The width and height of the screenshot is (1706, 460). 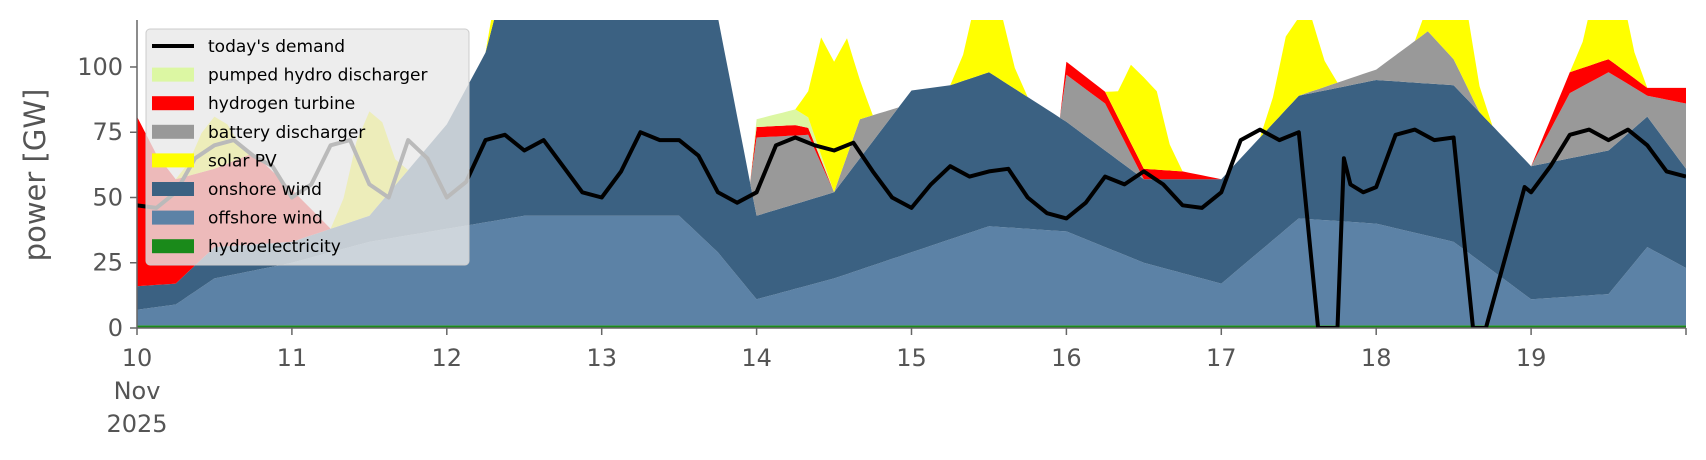 What do you see at coordinates (265, 190) in the screenshot?
I see `legend-label: onshore wind` at bounding box center [265, 190].